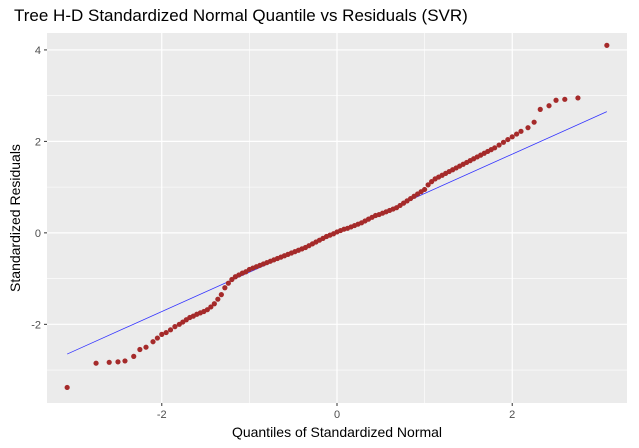  What do you see at coordinates (36, 325) in the screenshot?
I see `y-tick-label: -2` at bounding box center [36, 325].